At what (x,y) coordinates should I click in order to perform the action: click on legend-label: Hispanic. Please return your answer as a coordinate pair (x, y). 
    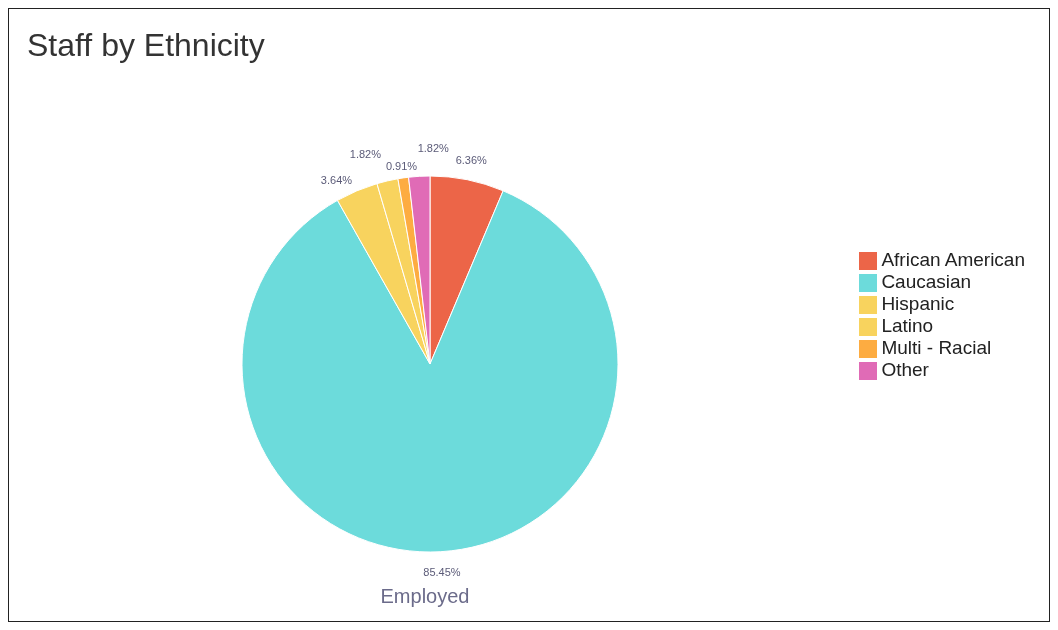
    Looking at the image, I should click on (918, 303).